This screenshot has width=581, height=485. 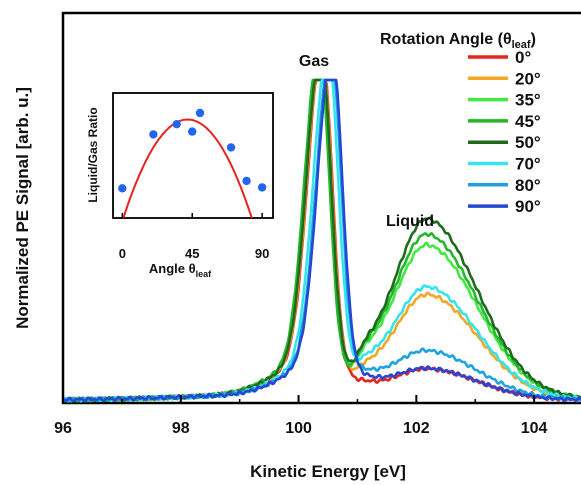 What do you see at coordinates (410, 221) in the screenshot?
I see `liquid-peak-annotation: Liquid` at bounding box center [410, 221].